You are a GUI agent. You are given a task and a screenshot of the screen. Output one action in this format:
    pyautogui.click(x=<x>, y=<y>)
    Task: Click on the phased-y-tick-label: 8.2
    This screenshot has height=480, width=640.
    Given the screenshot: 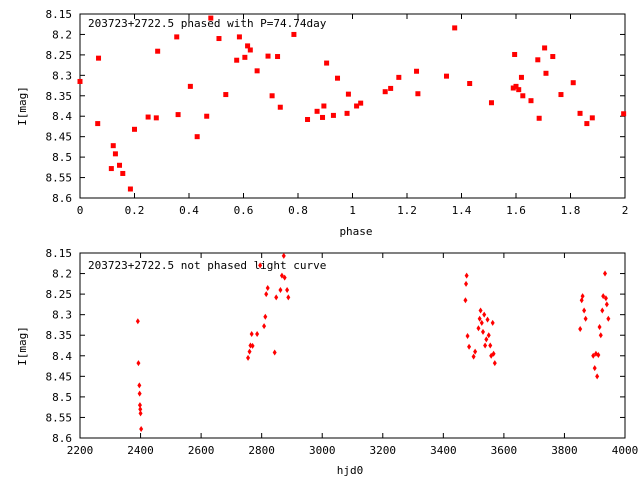 What is the action you would take?
    pyautogui.click(x=62, y=34)
    